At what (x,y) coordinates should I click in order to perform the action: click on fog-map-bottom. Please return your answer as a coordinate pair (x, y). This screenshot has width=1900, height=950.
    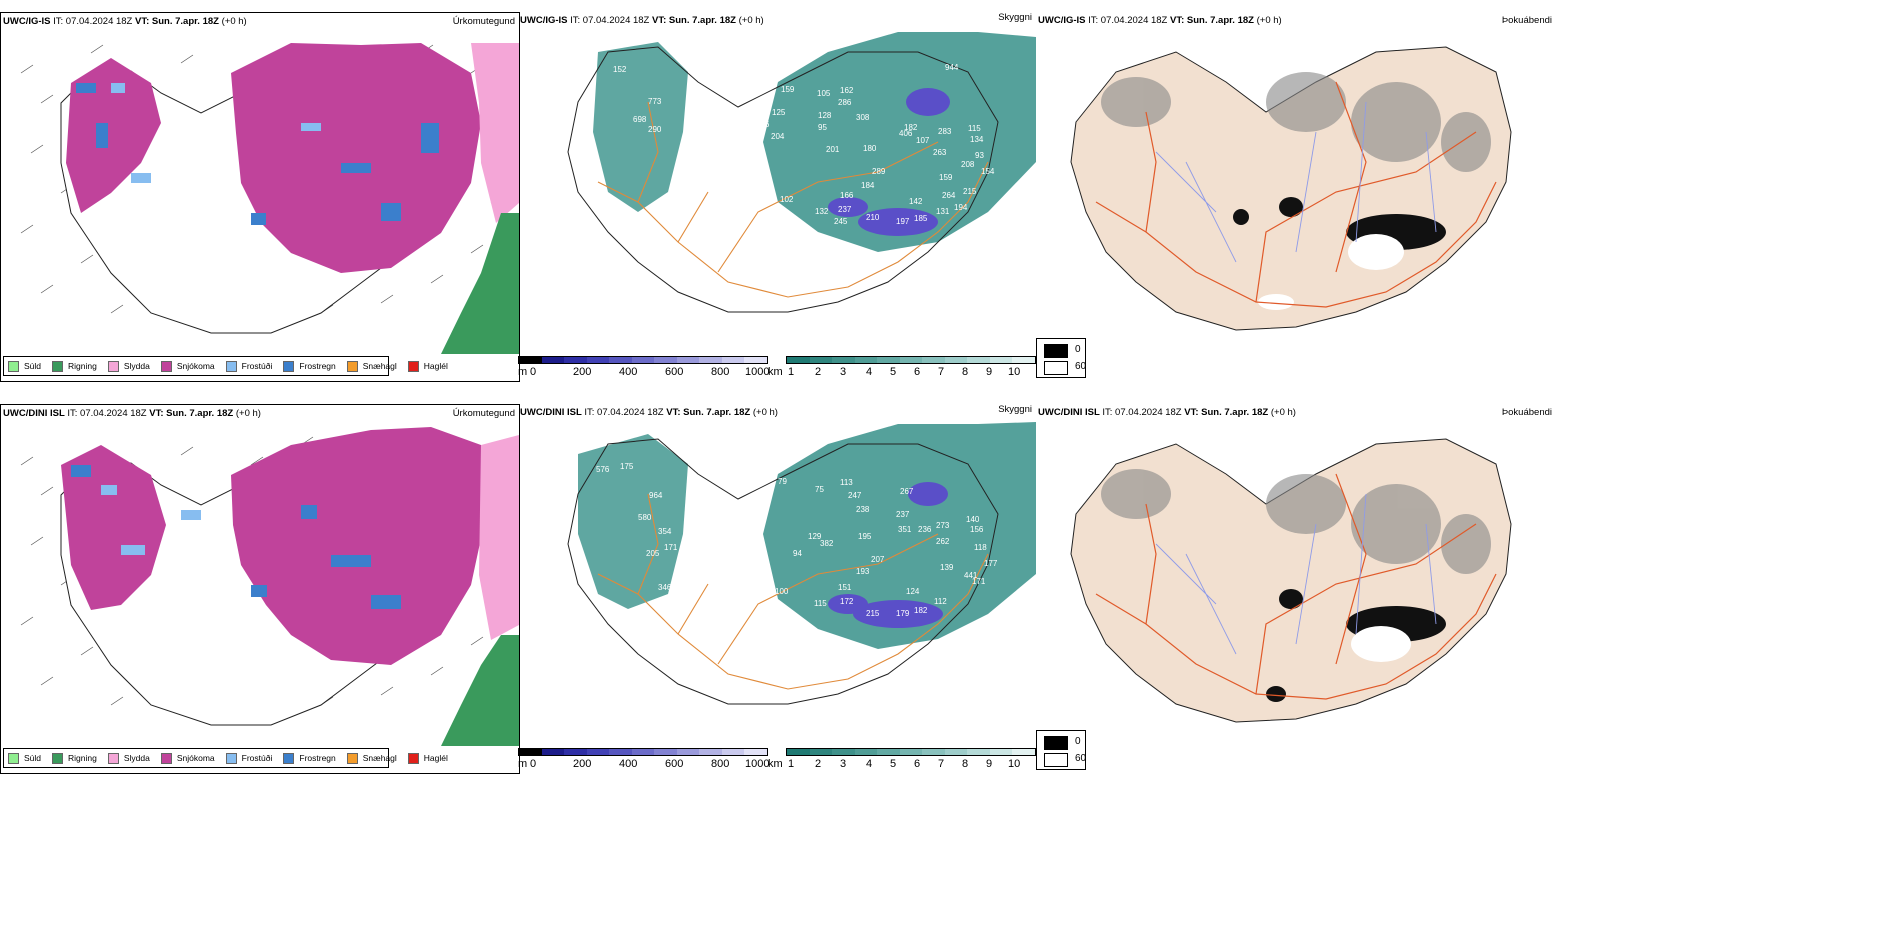
    Looking at the image, I should click on (1291, 580).